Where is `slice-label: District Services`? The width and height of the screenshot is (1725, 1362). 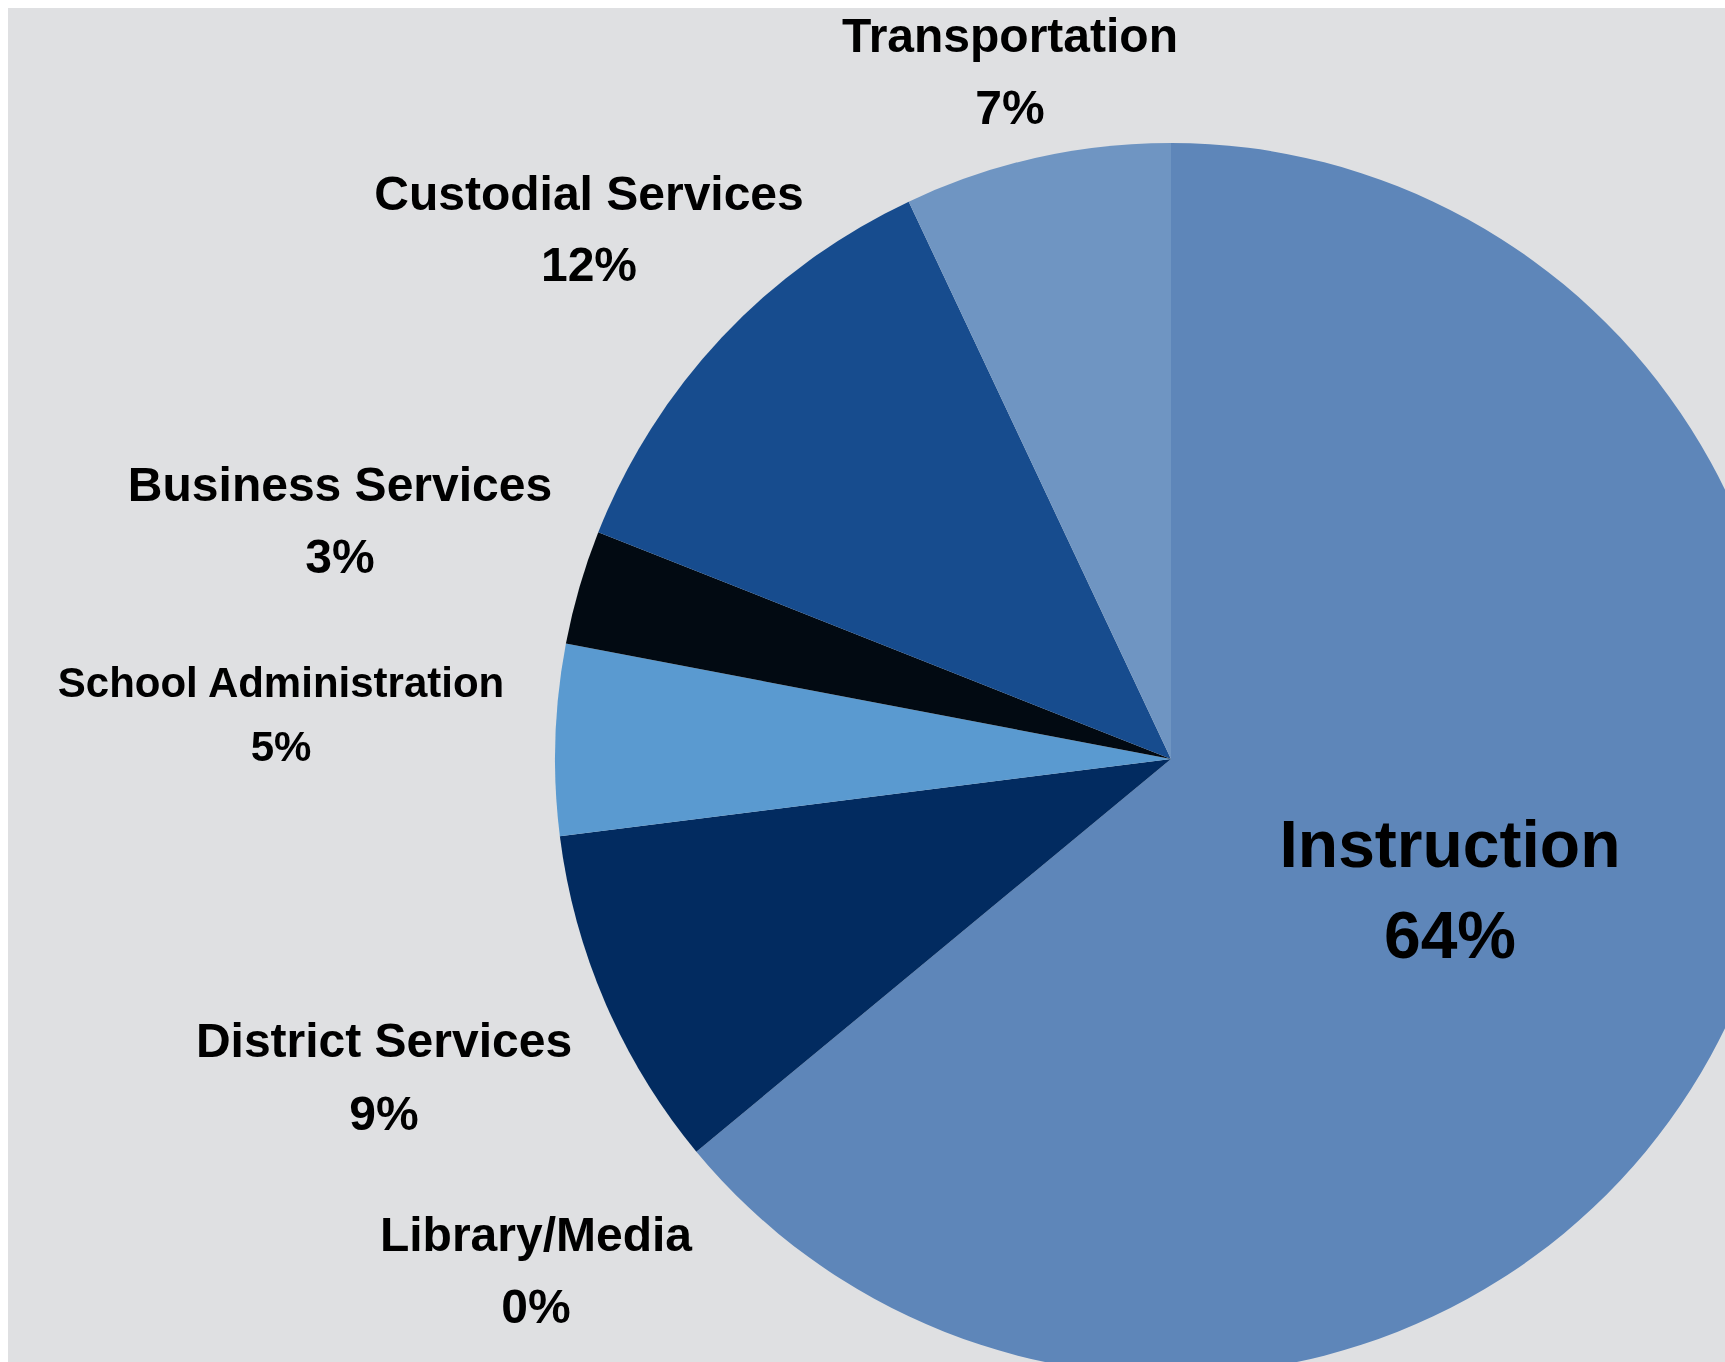
slice-label: District Services is located at coordinates (384, 1040).